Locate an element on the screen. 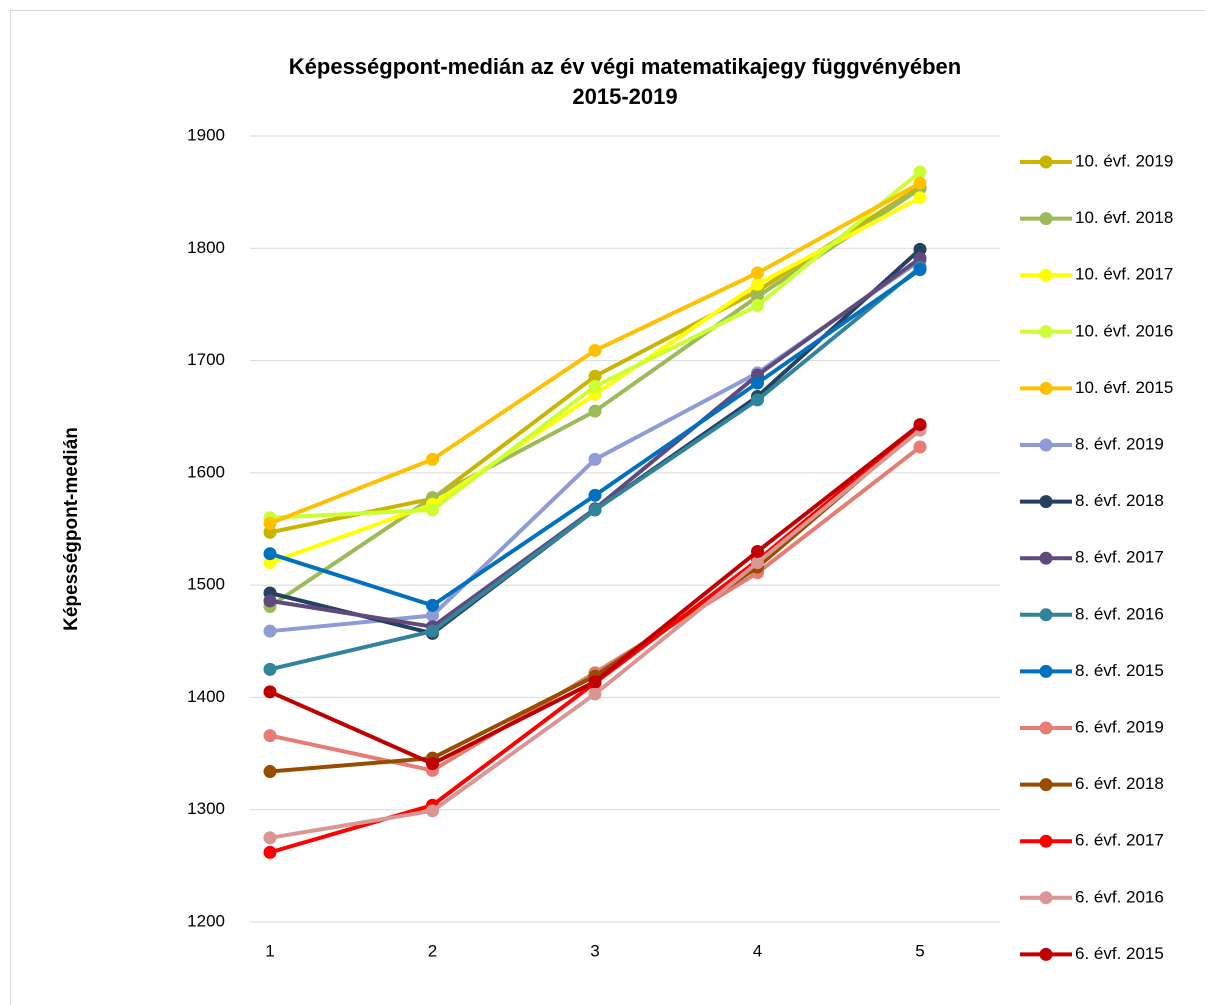  legend-label: 6. évf. 2015 is located at coordinates (1119, 953).